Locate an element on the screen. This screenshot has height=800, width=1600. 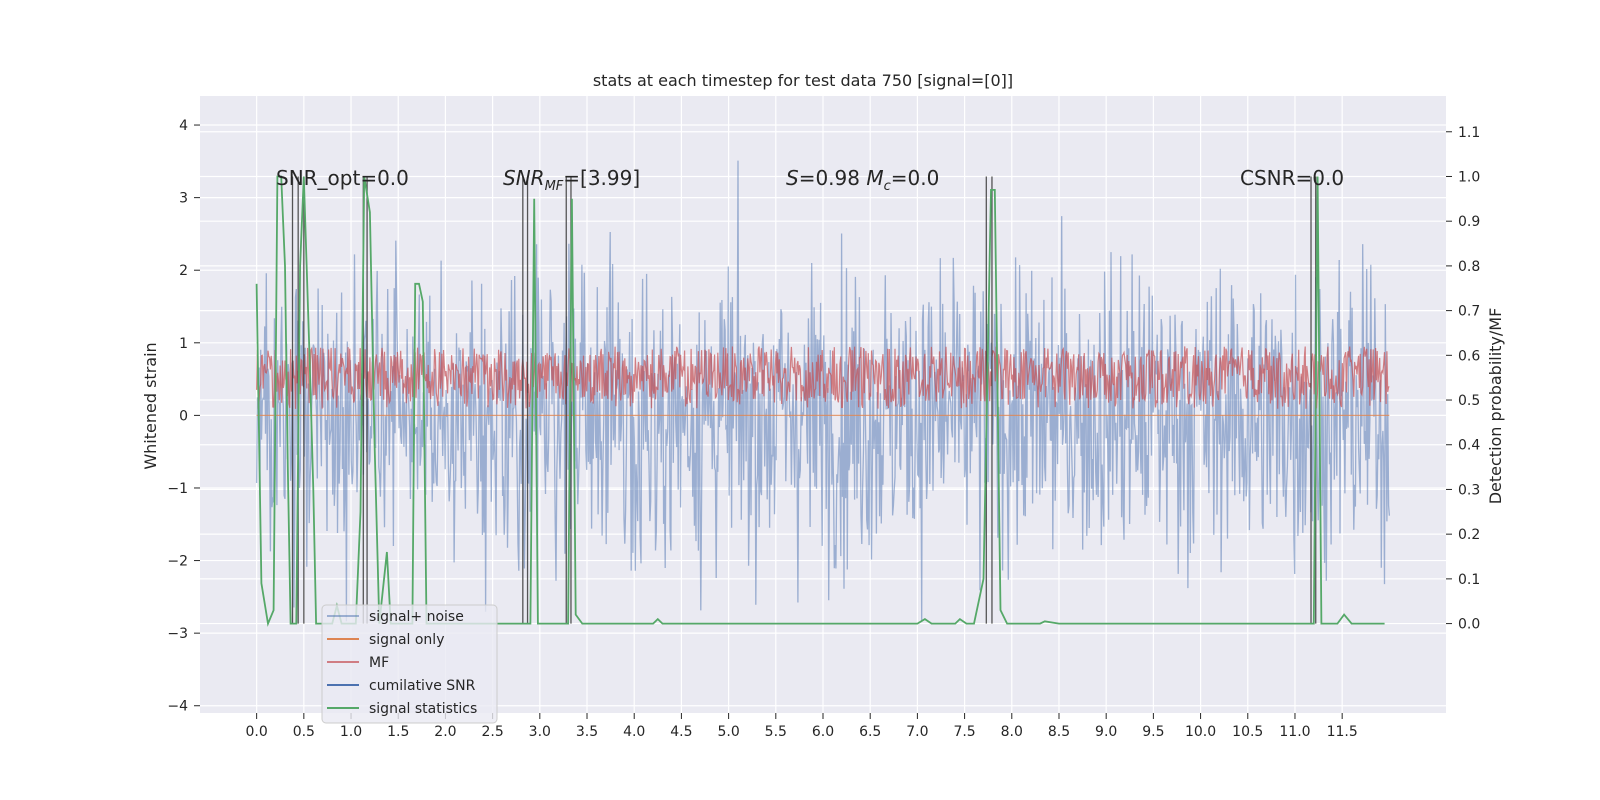
x-tick-label: 2.0 is located at coordinates (445, 732).